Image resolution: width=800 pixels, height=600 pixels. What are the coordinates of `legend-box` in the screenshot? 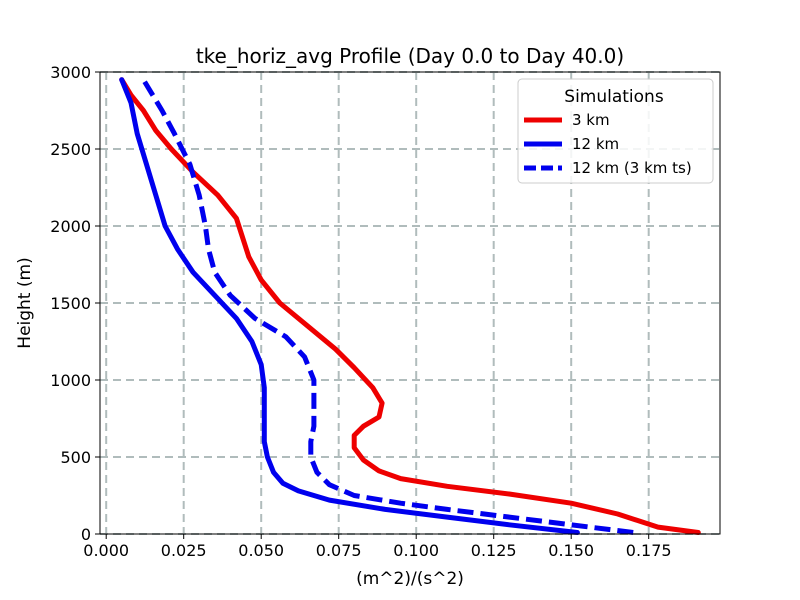 It's located at (615, 131).